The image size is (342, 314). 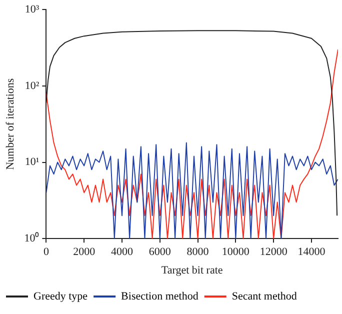 What do you see at coordinates (236, 252) in the screenshot?
I see `x-tick-label: 10000` at bounding box center [236, 252].